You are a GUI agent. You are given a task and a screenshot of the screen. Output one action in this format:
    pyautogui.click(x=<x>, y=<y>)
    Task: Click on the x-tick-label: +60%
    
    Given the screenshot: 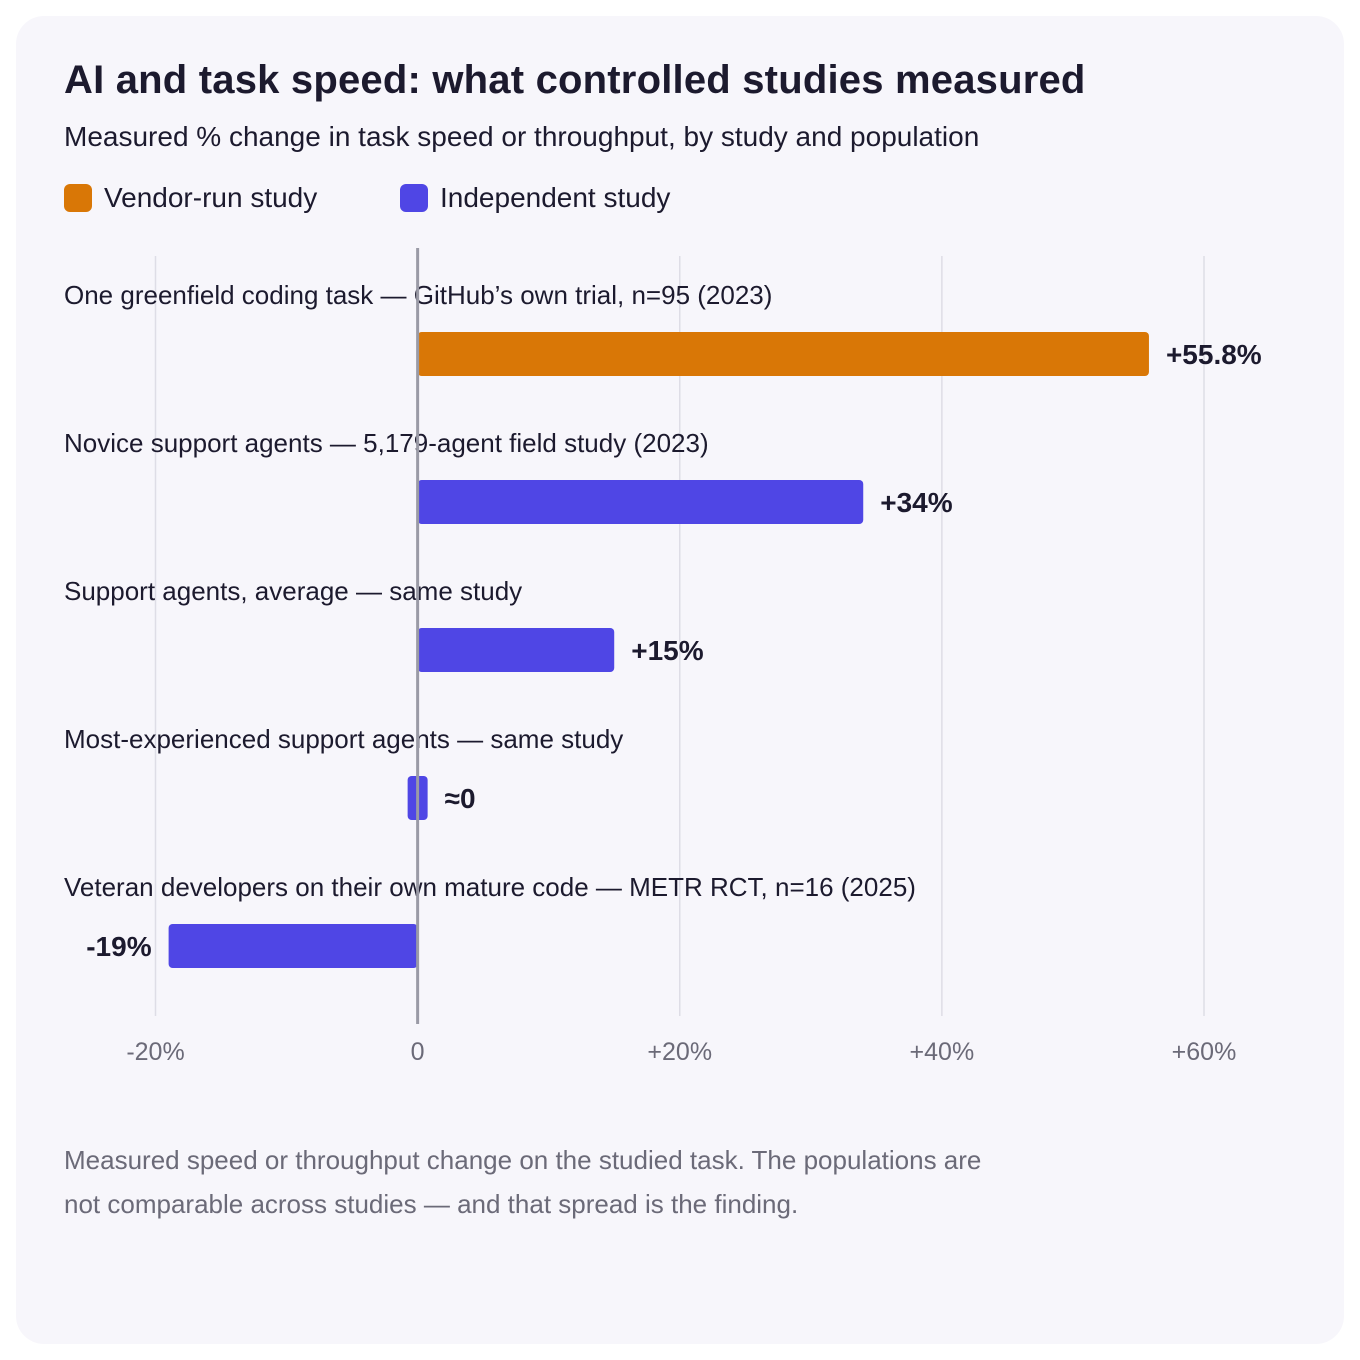 What is the action you would take?
    pyautogui.click(x=1204, y=1052)
    